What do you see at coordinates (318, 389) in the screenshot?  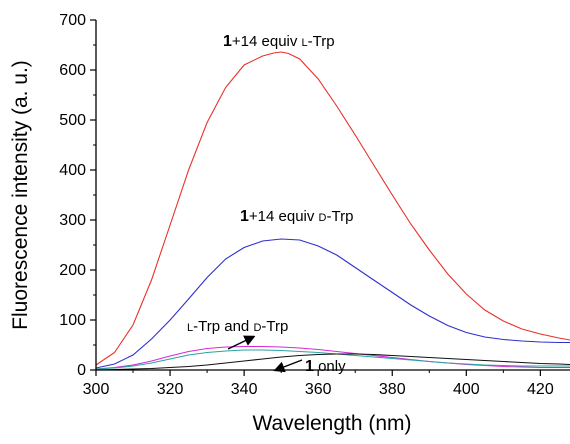 I see `x-tick-label: 360` at bounding box center [318, 389].